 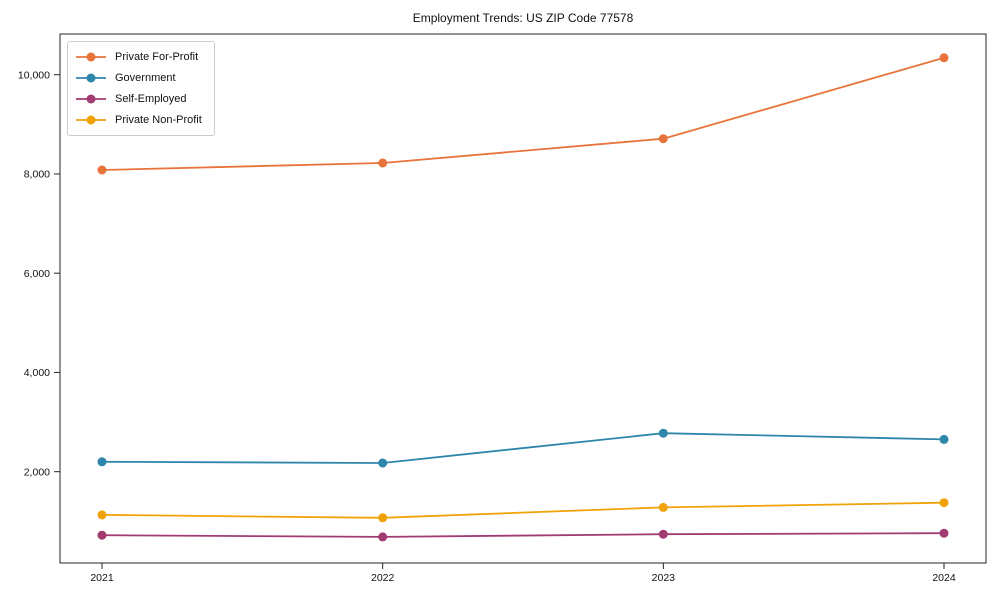 What do you see at coordinates (523, 535) in the screenshot?
I see `series-line-self-employed` at bounding box center [523, 535].